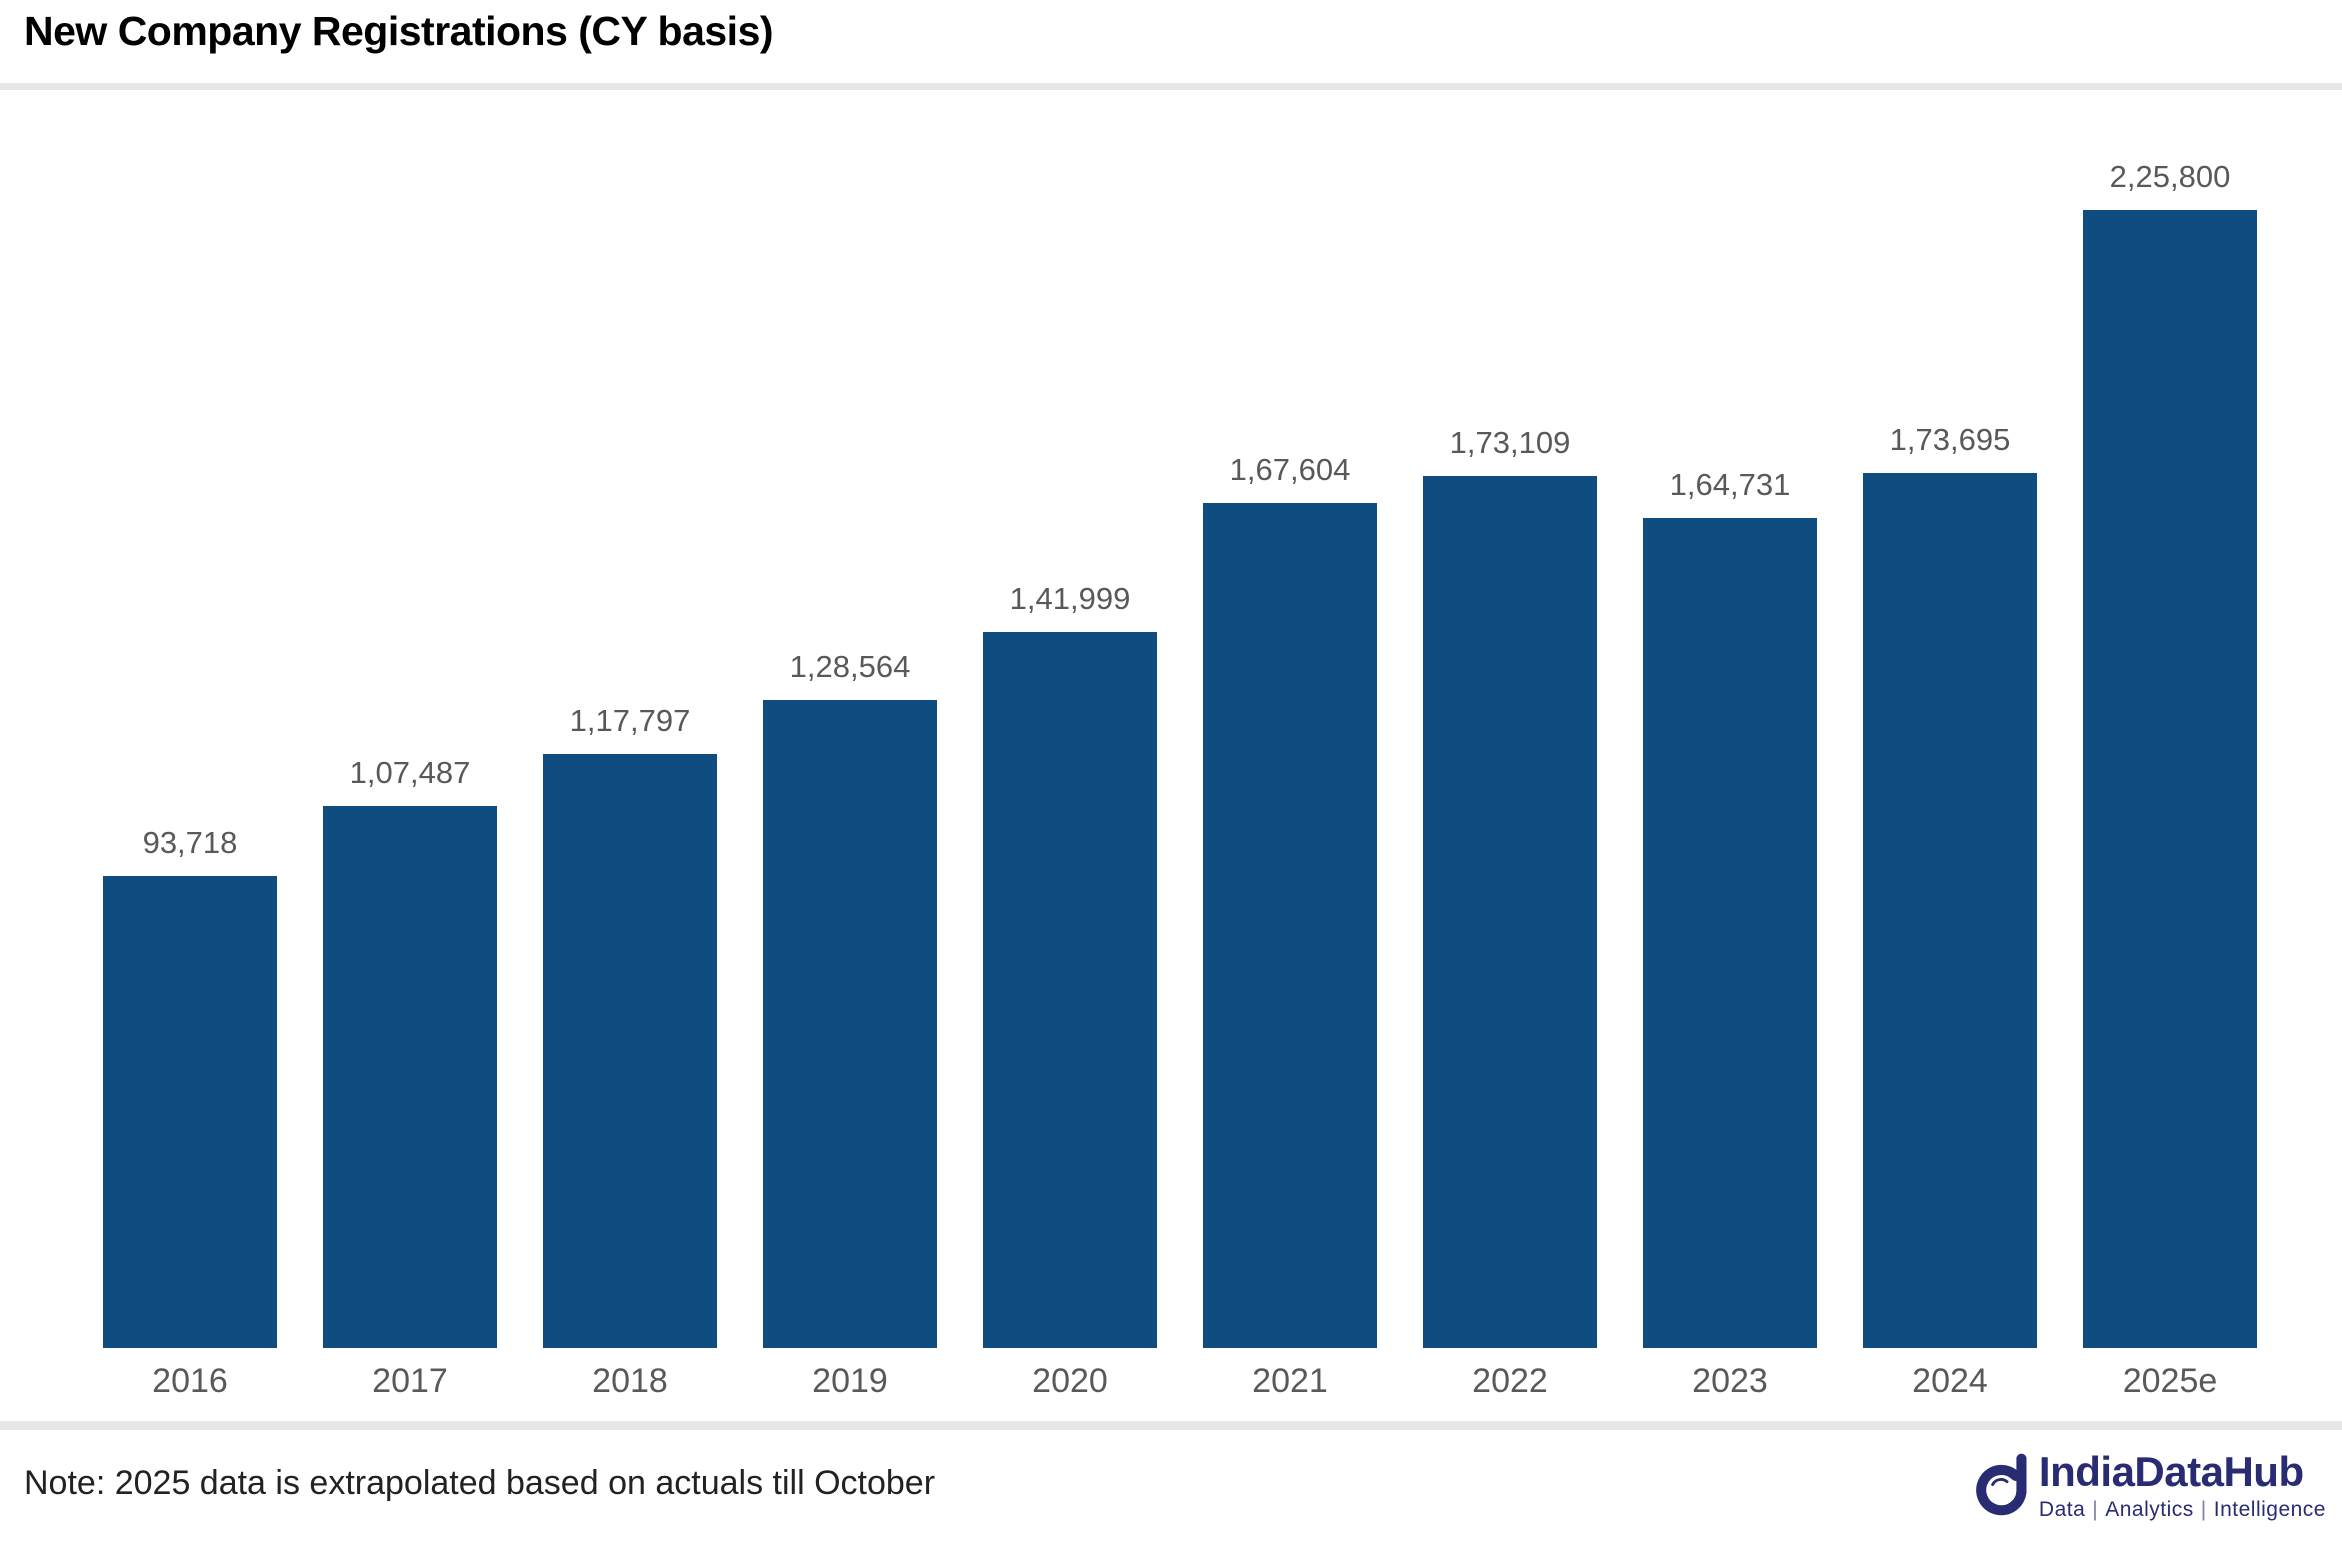  What do you see at coordinates (190, 842) in the screenshot?
I see `bar-value-label: 93,718` at bounding box center [190, 842].